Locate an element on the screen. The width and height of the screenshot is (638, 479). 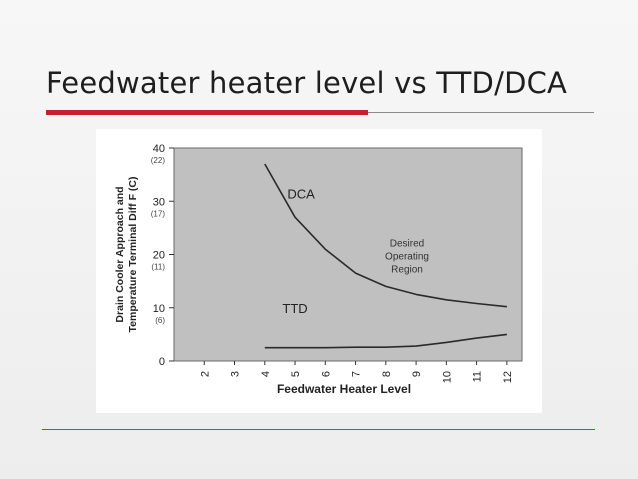
y-tick-label: 40 is located at coordinates (159, 149).